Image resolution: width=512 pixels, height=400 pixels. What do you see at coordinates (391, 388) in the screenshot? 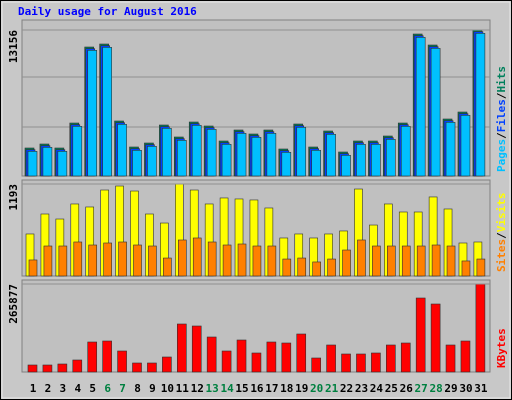
I see `x-tick-label: 25` at bounding box center [391, 388].